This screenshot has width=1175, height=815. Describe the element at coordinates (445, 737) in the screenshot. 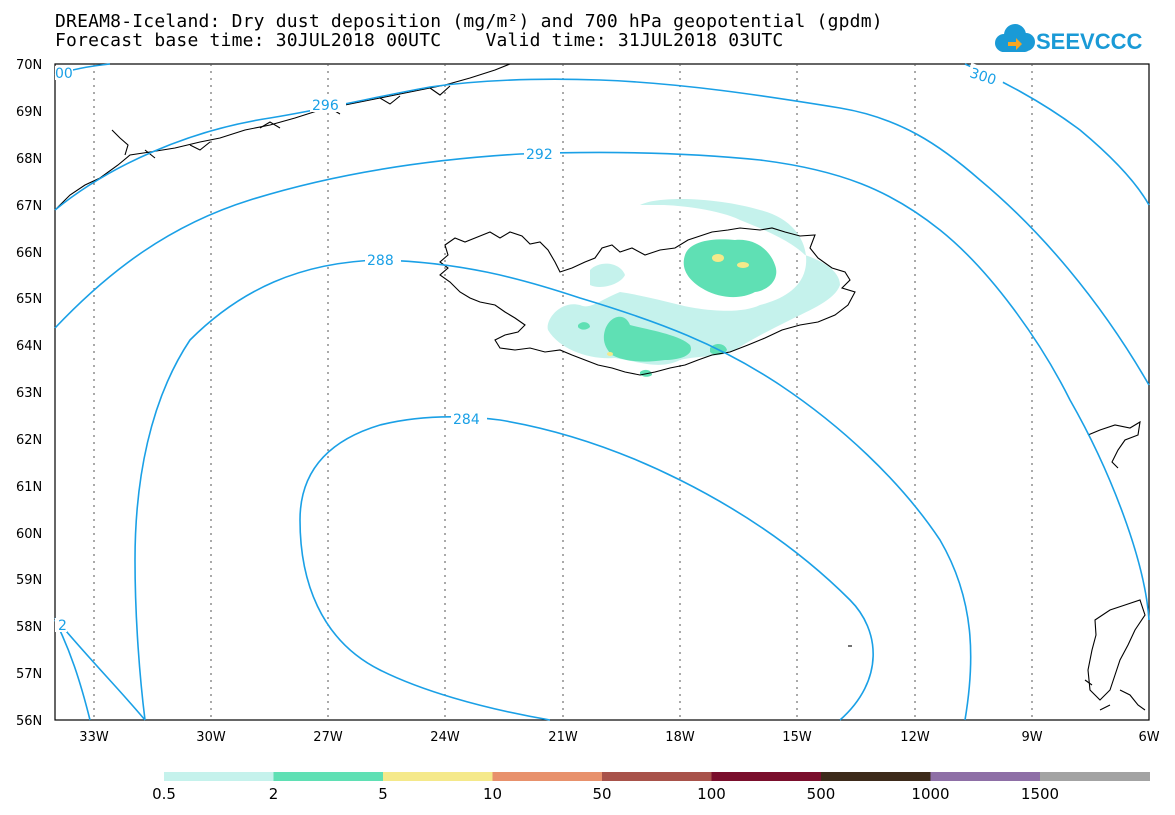

I see `lon-label-24w: 24W` at that location.